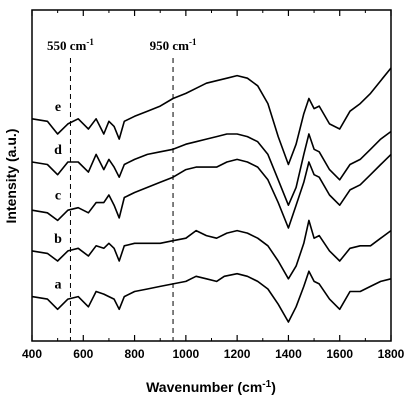 This screenshot has height=401, width=416. What do you see at coordinates (32, 354) in the screenshot?
I see `x-tick-label: 400` at bounding box center [32, 354].